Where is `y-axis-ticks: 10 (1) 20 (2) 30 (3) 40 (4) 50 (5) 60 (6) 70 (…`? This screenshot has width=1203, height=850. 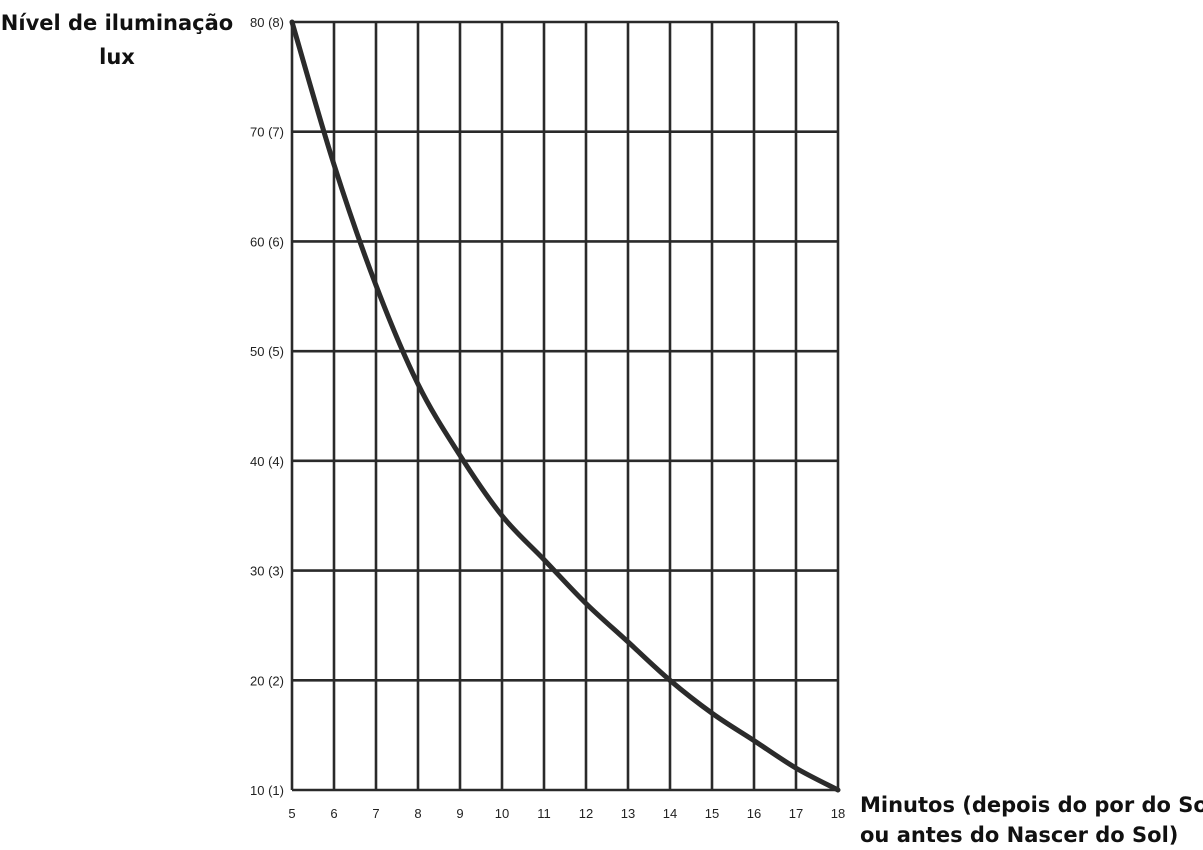
y-axis-ticks: 10 (1) 20 (2) 30 (3) 40 (4) 50 (5) 60 (6) 70 (… is located at coordinates (267, 406).